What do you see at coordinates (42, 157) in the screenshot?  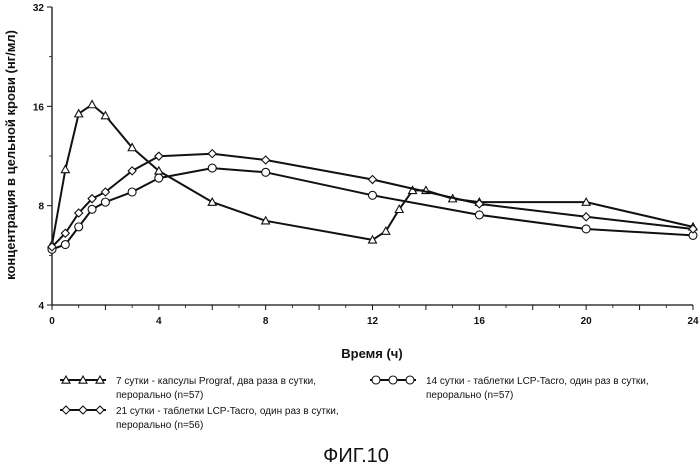 I see `y-ticks: 4 8 16 32` at bounding box center [42, 157].